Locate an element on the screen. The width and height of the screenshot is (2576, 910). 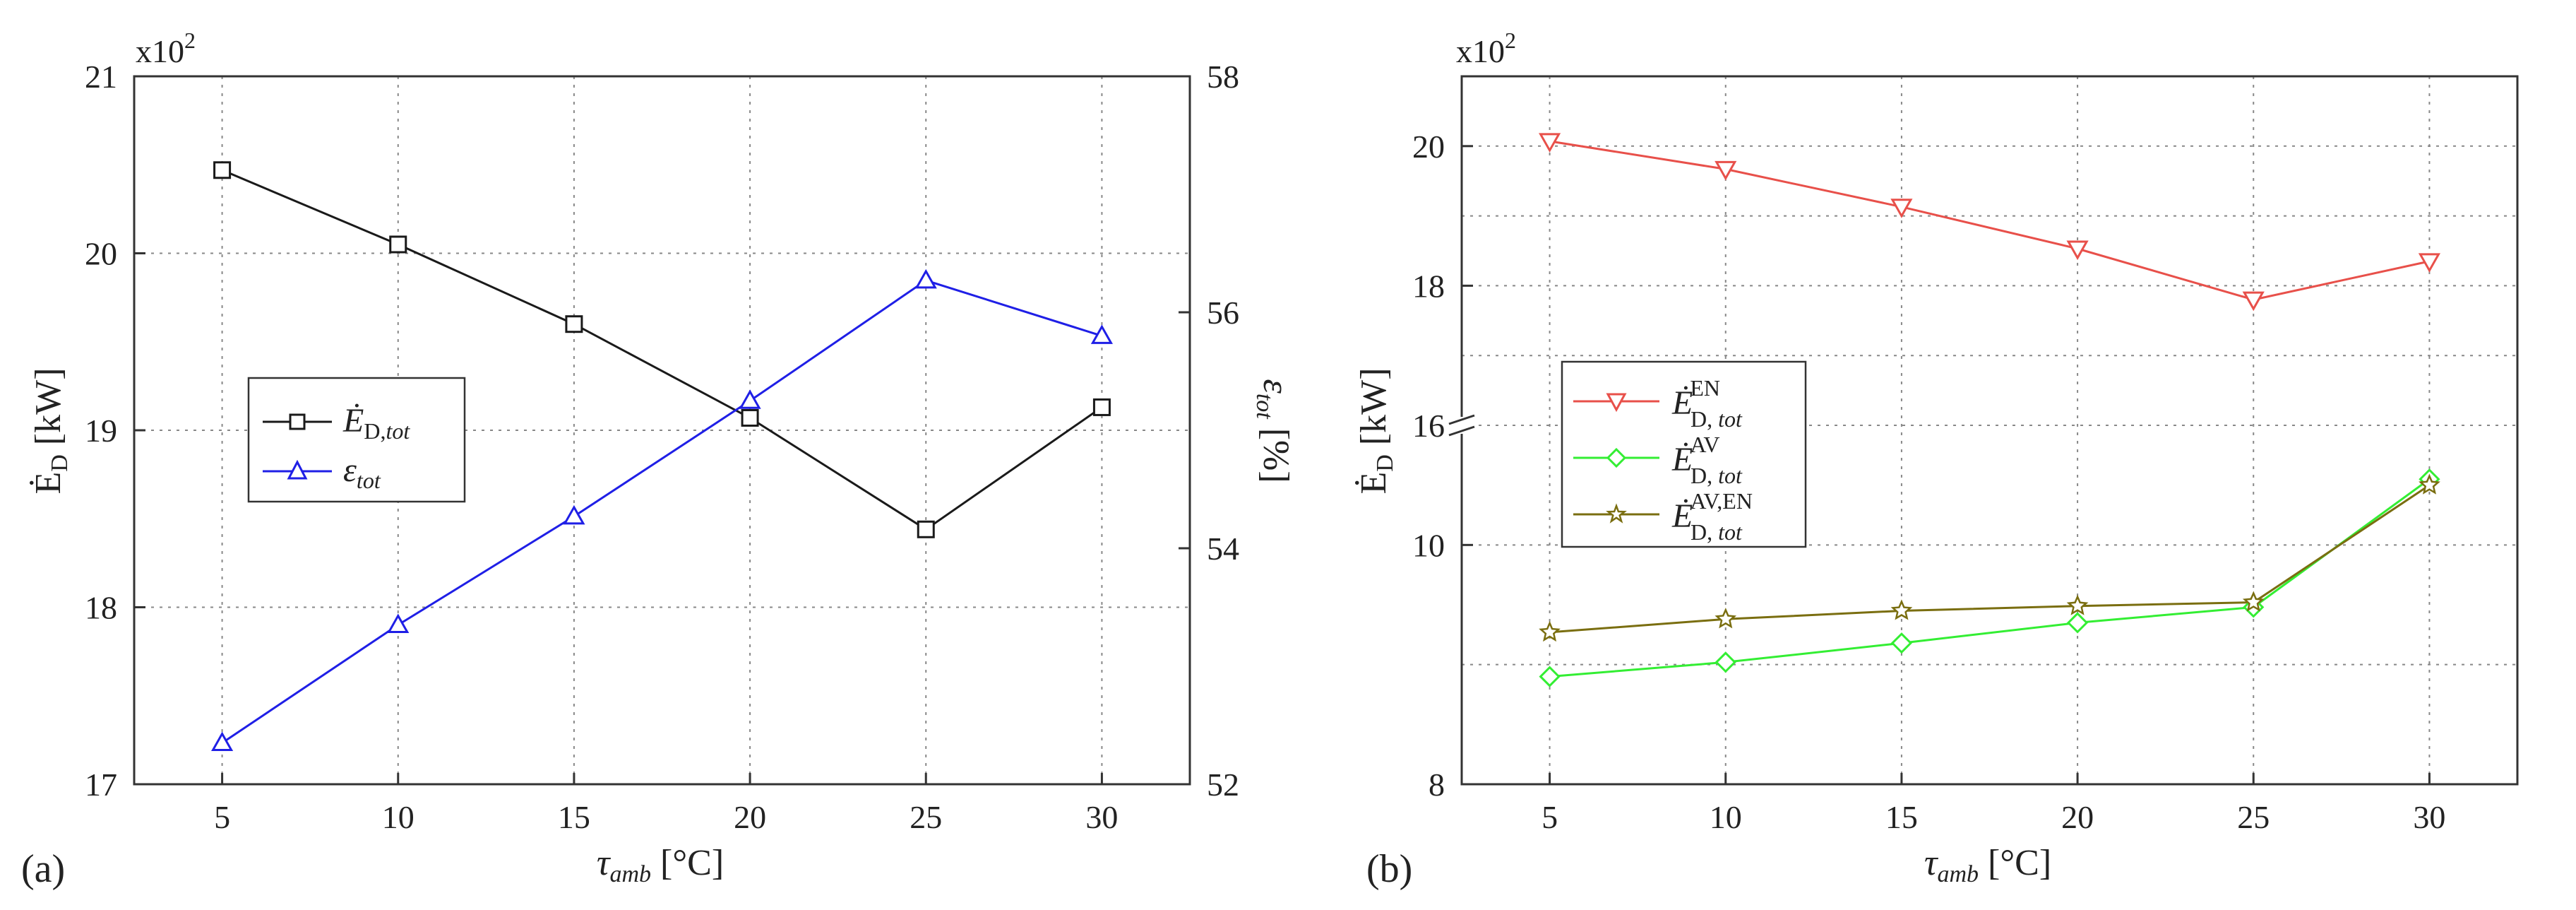
chart-a-multiplier: x102 is located at coordinates (166, 49).